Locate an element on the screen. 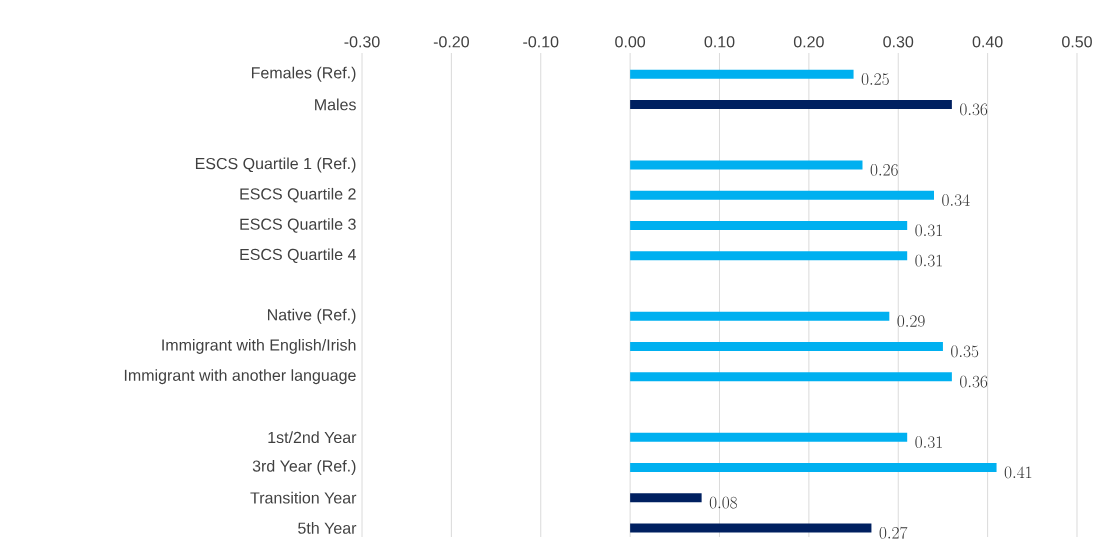 Image resolution: width=1100 pixels, height=544 pixels. y-tick-label: Males is located at coordinates (335, 104).